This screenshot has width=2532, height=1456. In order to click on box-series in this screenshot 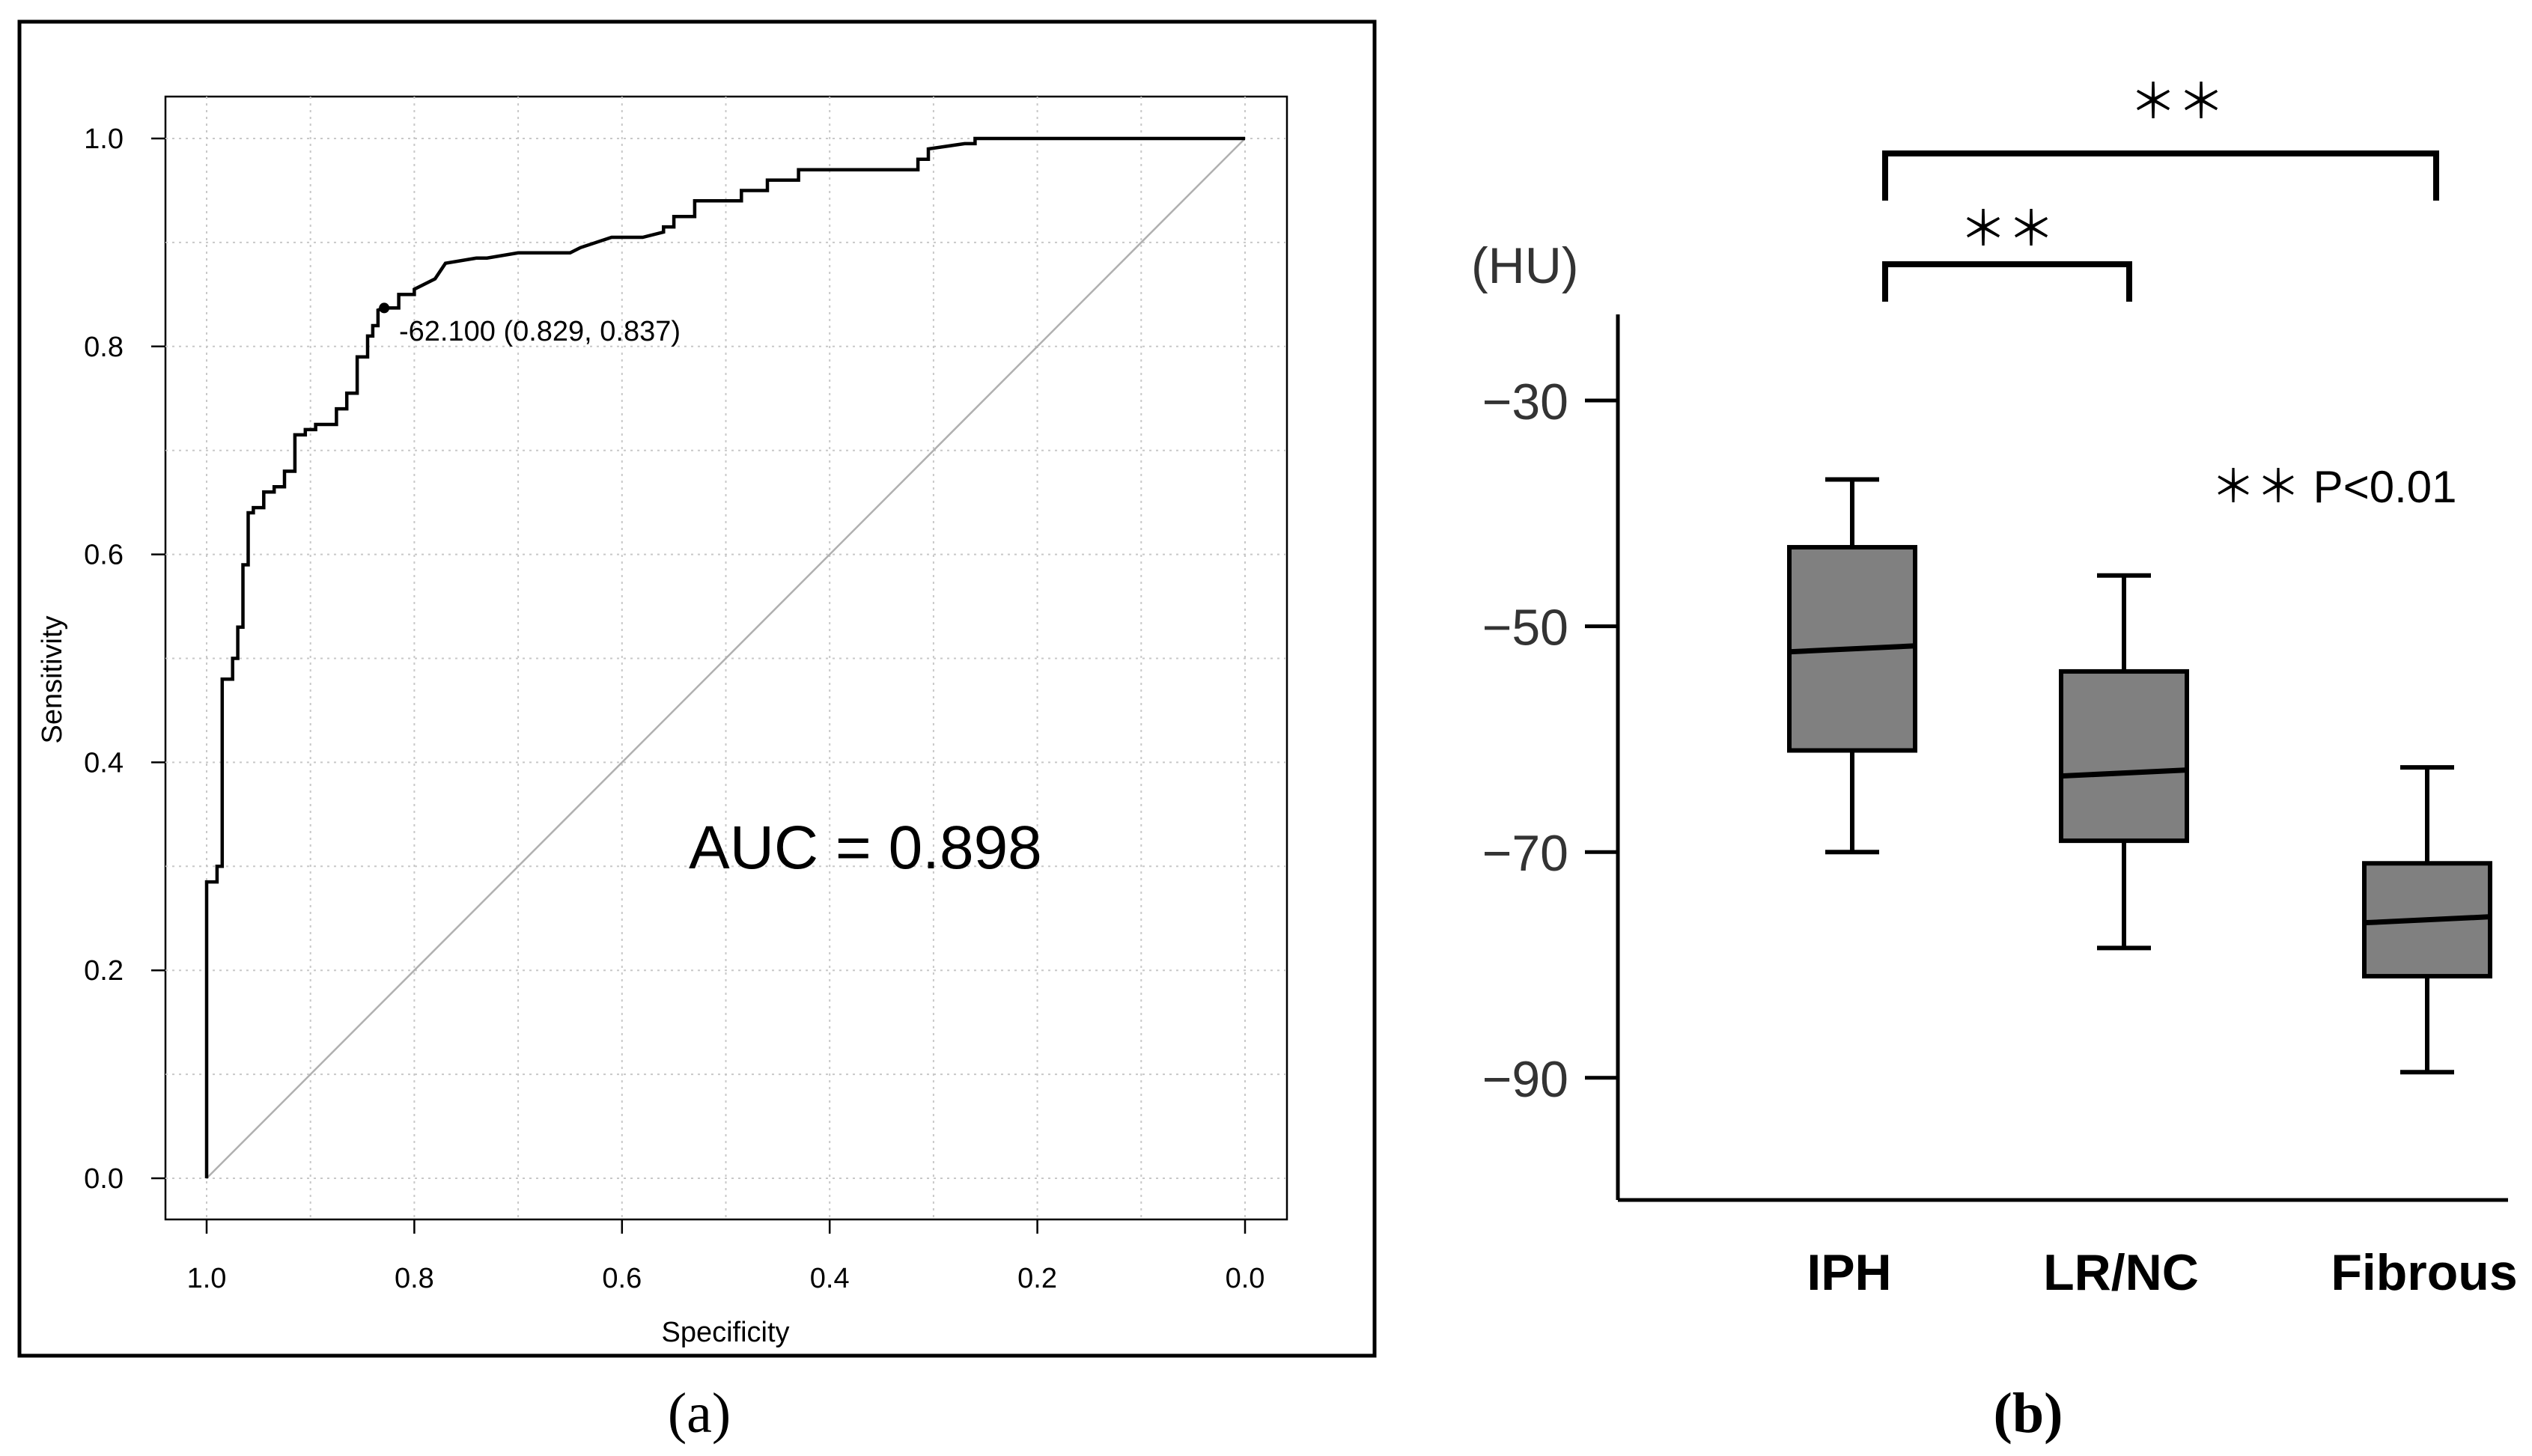, I will do `click(2139, 776)`.